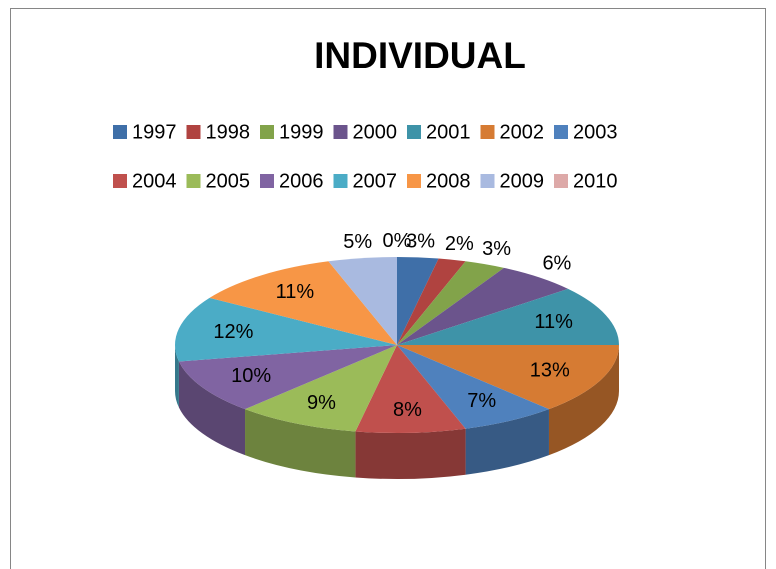 The width and height of the screenshot is (776, 569). I want to click on legend-label: 1999, so click(301, 132).